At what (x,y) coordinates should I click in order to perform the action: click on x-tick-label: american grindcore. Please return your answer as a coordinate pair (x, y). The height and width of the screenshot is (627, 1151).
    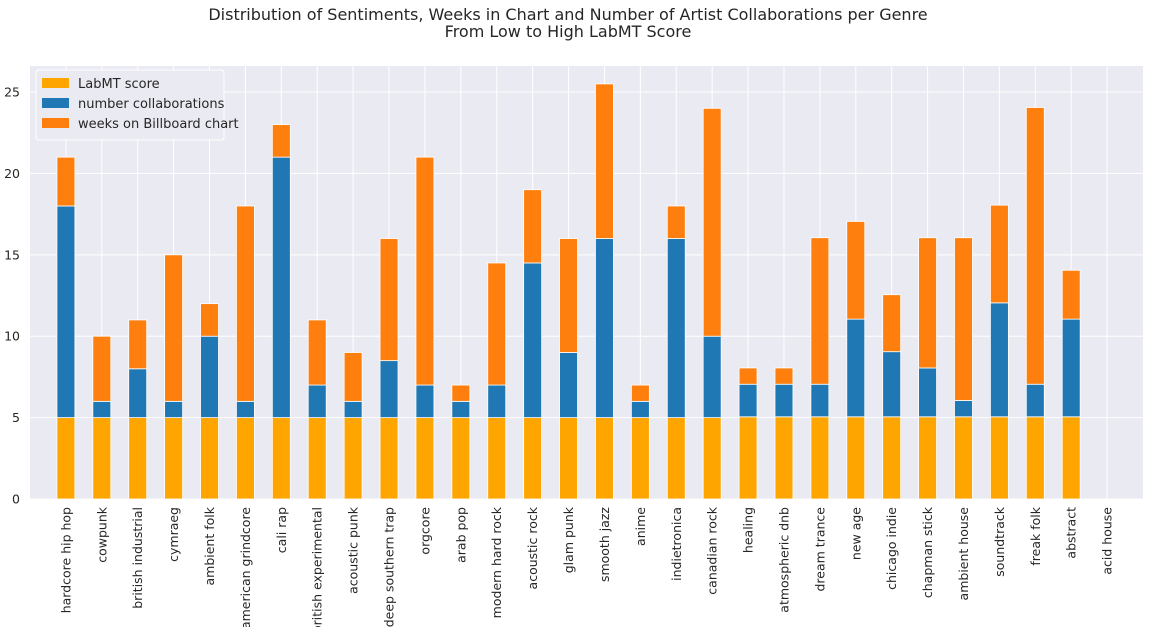
    Looking at the image, I should click on (245, 567).